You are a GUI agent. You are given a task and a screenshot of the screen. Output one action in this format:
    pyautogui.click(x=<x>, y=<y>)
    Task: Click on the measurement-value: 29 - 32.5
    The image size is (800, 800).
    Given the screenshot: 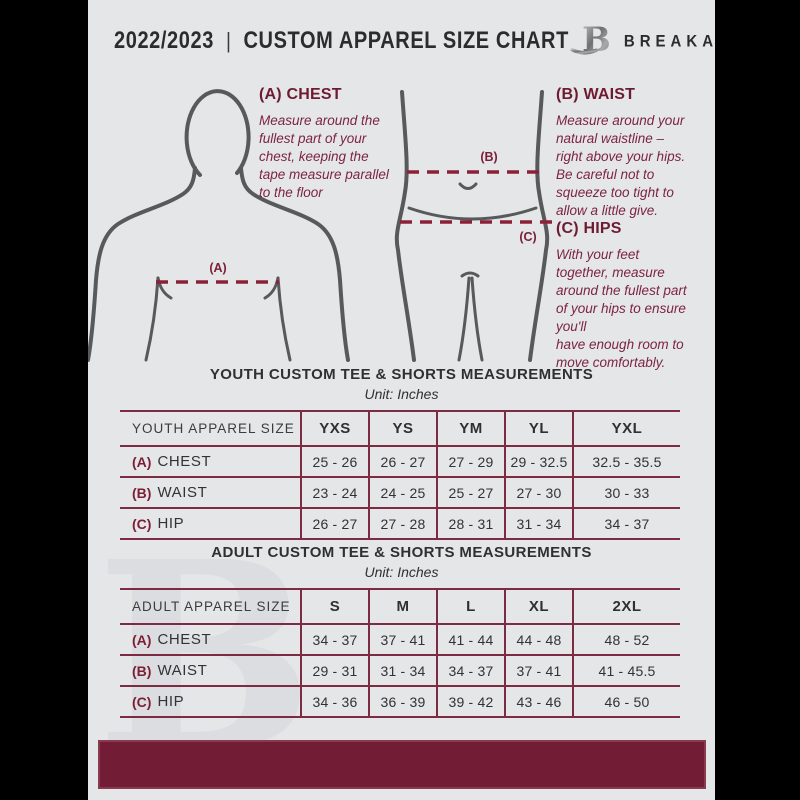 What is the action you would take?
    pyautogui.click(x=538, y=461)
    